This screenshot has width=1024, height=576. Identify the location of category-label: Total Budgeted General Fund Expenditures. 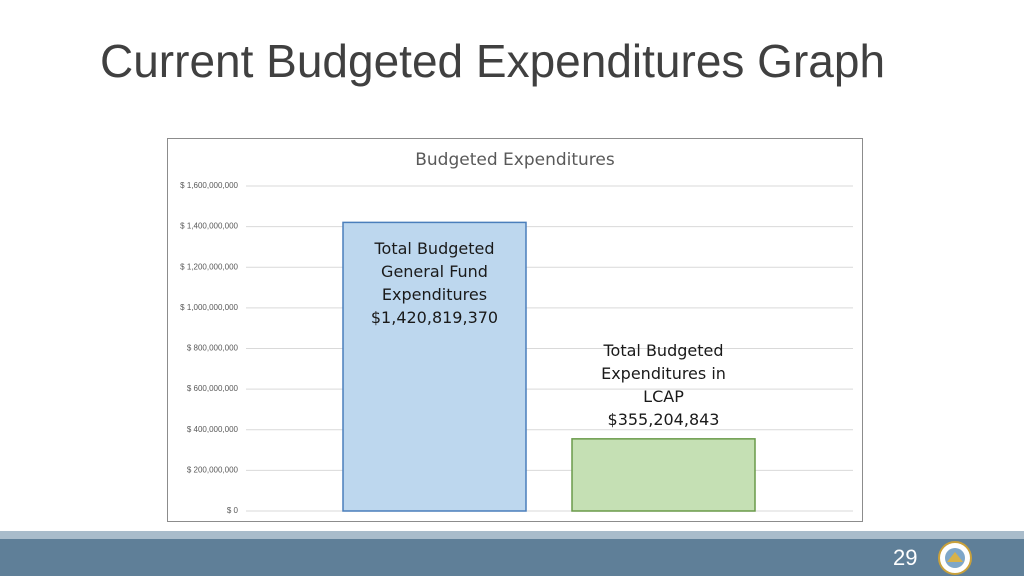
(434, 272).